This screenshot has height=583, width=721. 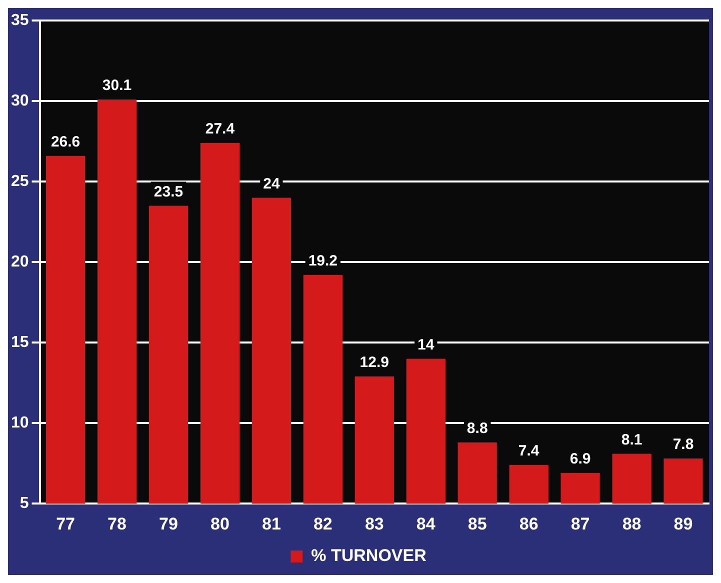 What do you see at coordinates (477, 524) in the screenshot?
I see `x-tick-label: 85` at bounding box center [477, 524].